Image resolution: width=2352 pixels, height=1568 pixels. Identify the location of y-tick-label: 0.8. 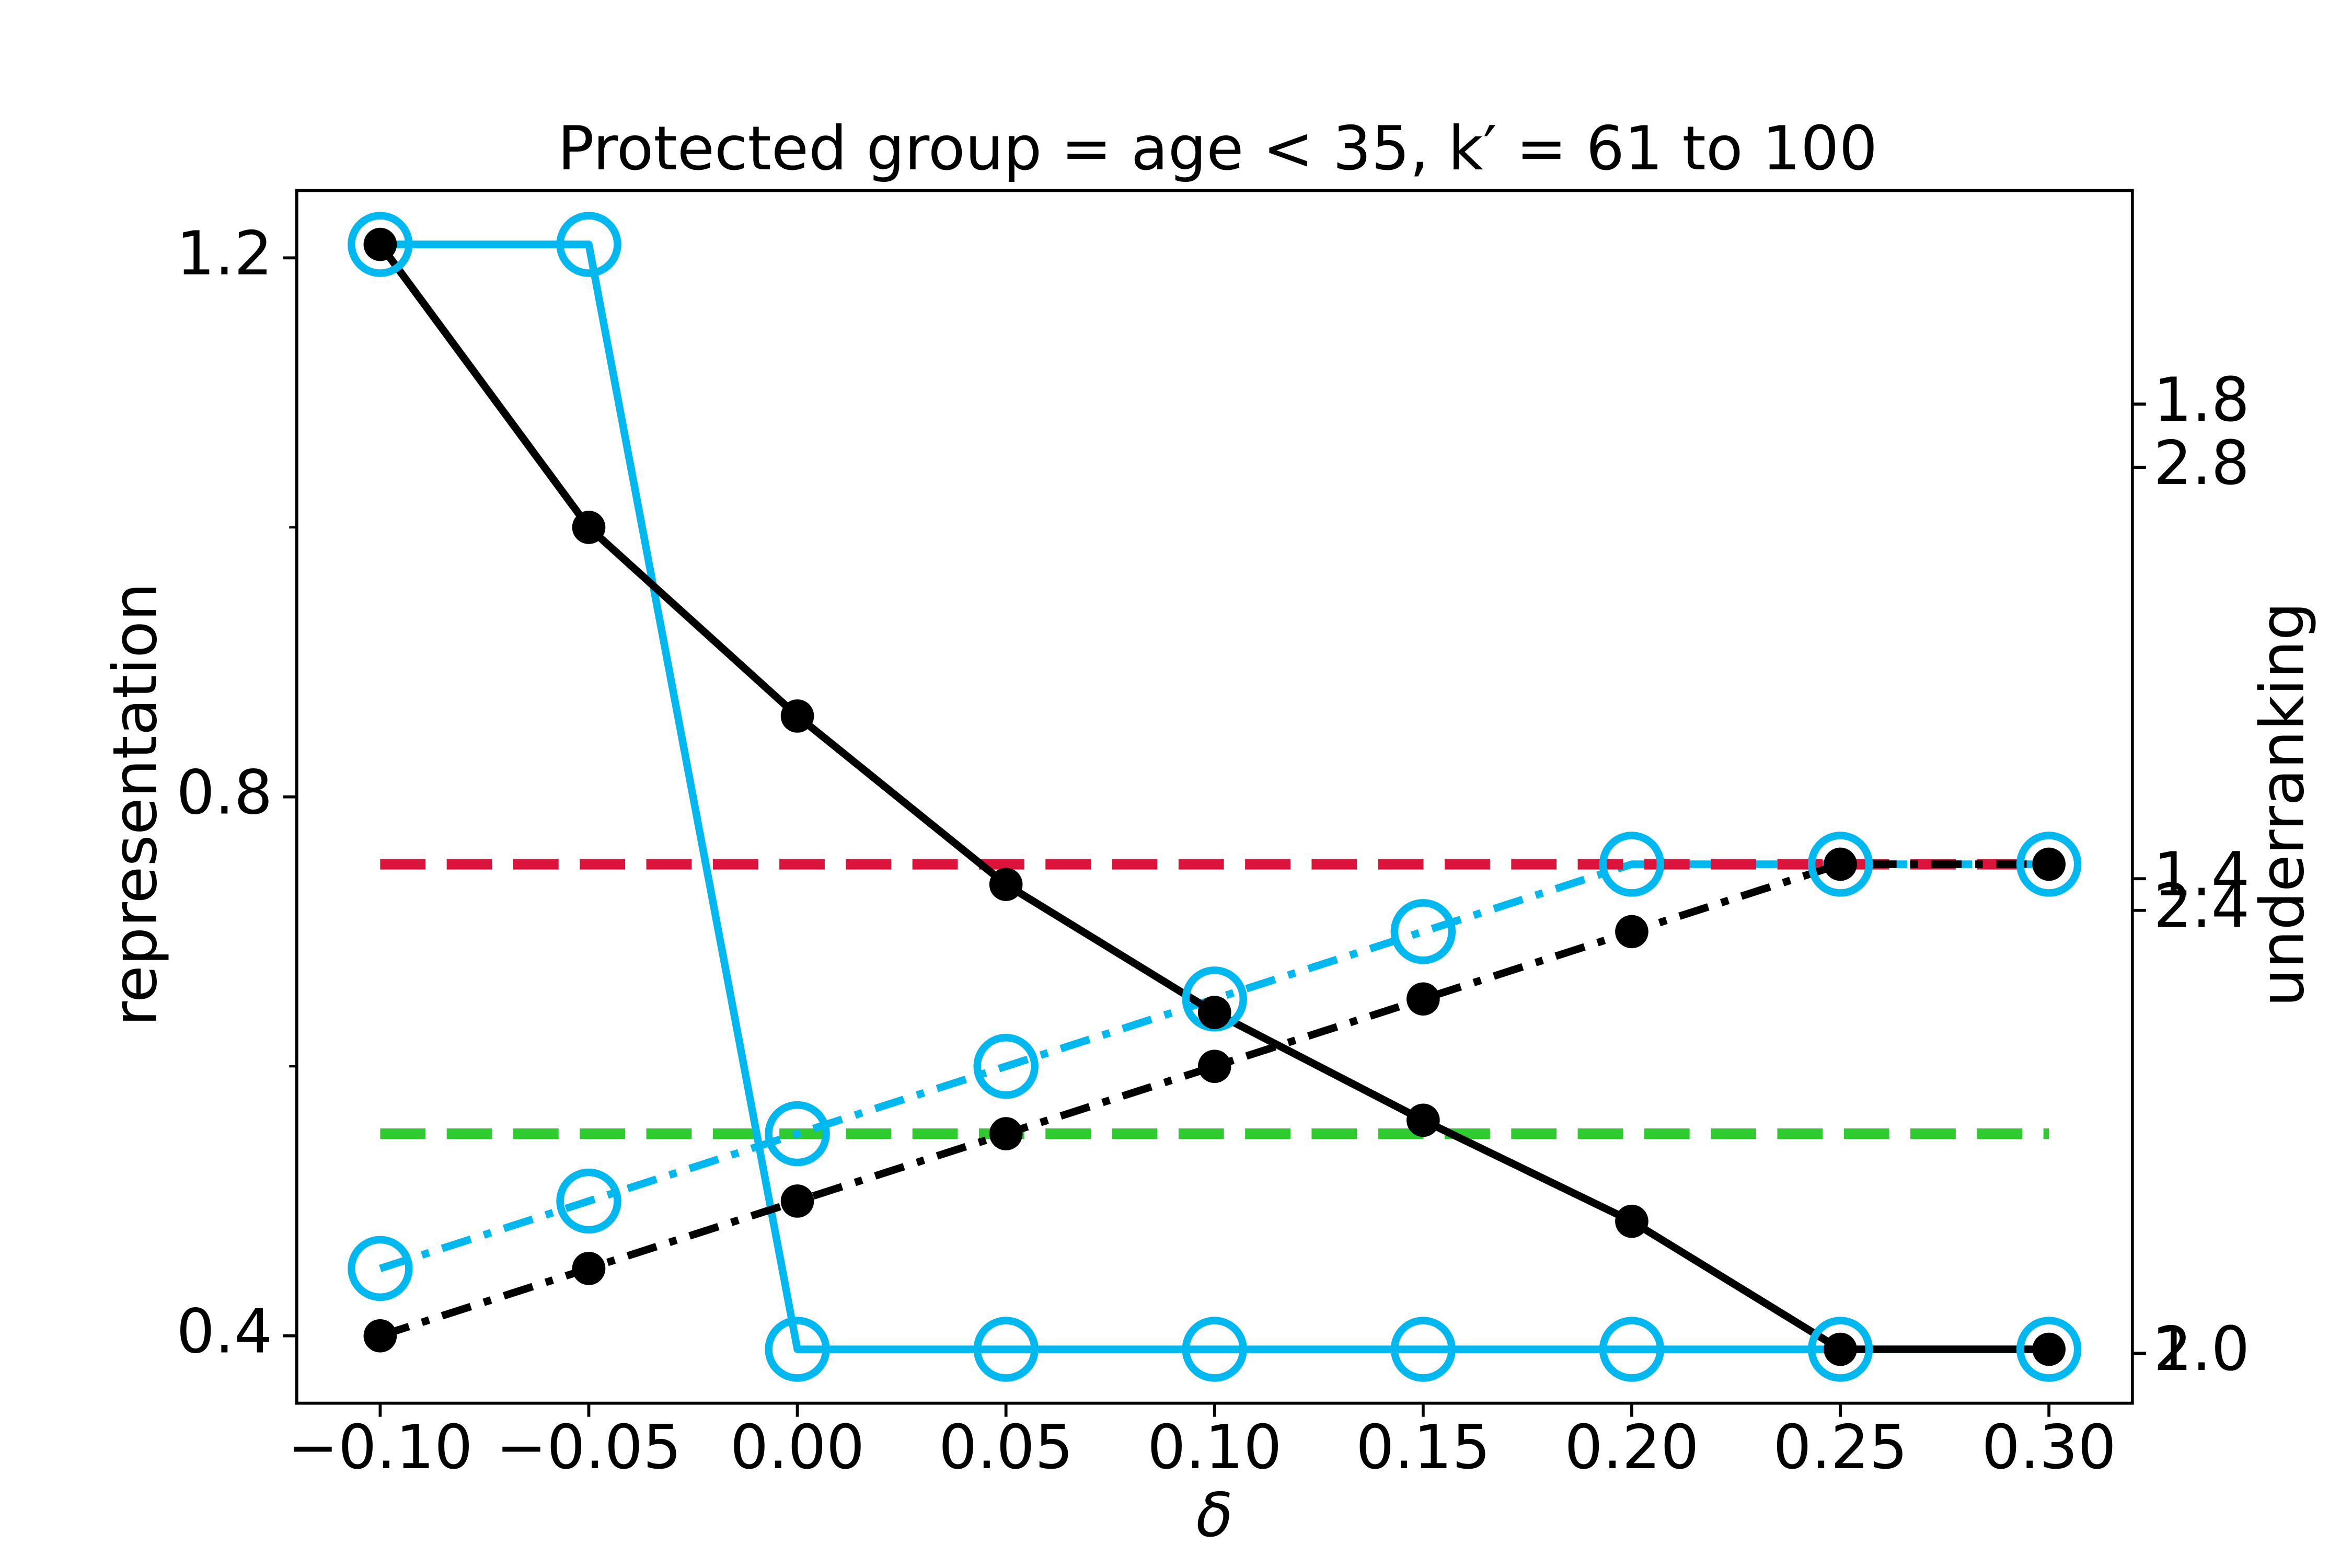
(224, 793).